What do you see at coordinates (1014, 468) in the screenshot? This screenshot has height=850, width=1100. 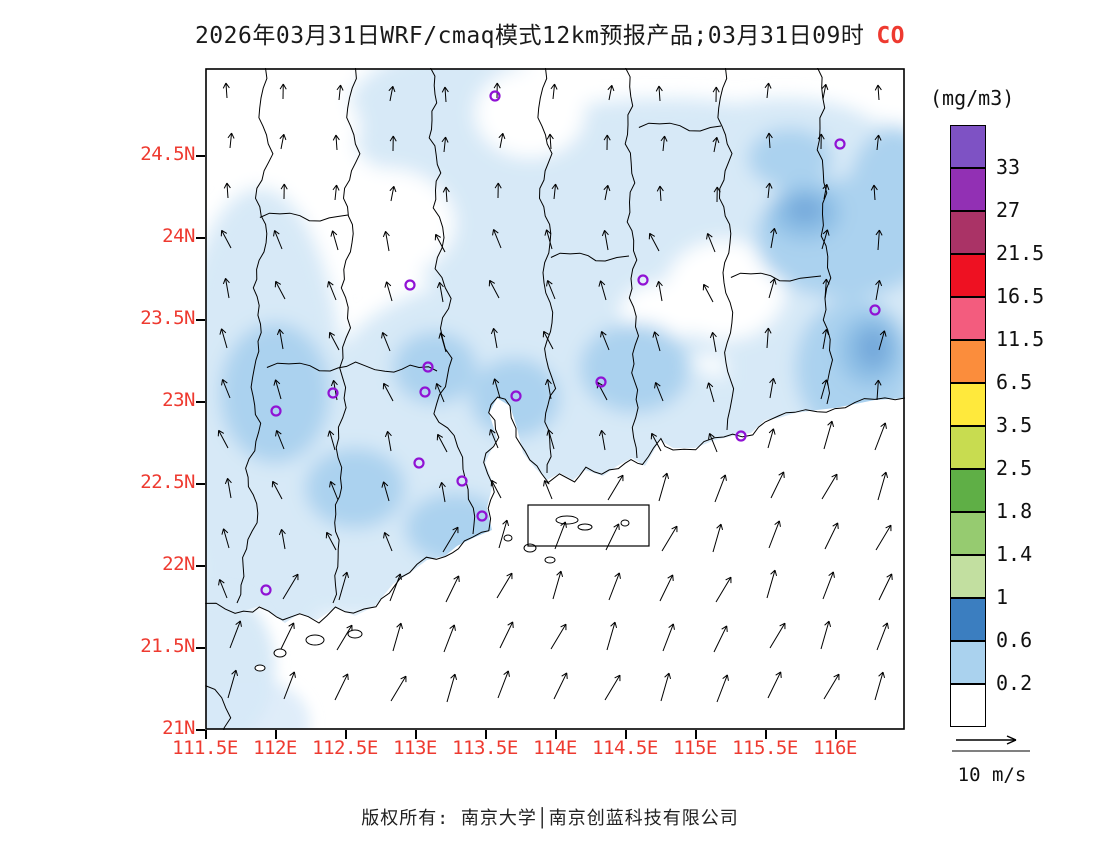 I see `colorbar-level-label: 2.5` at bounding box center [1014, 468].